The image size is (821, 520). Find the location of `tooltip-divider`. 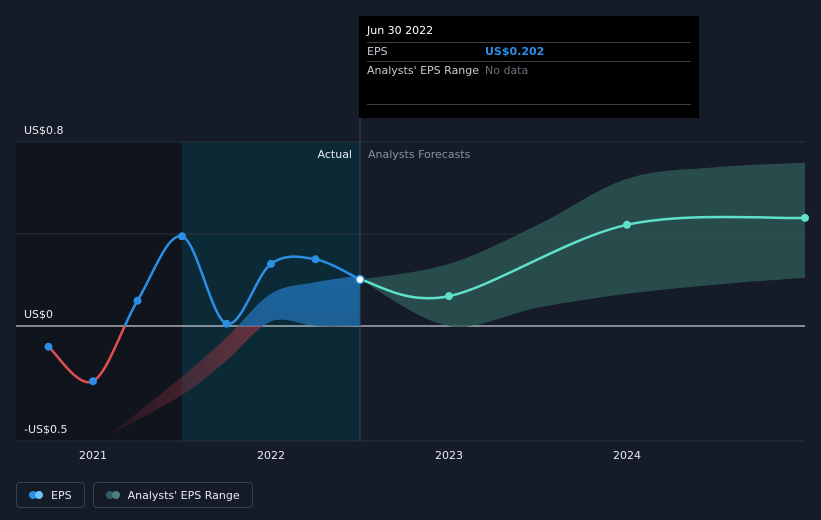

tooltip-divider is located at coordinates (529, 104).